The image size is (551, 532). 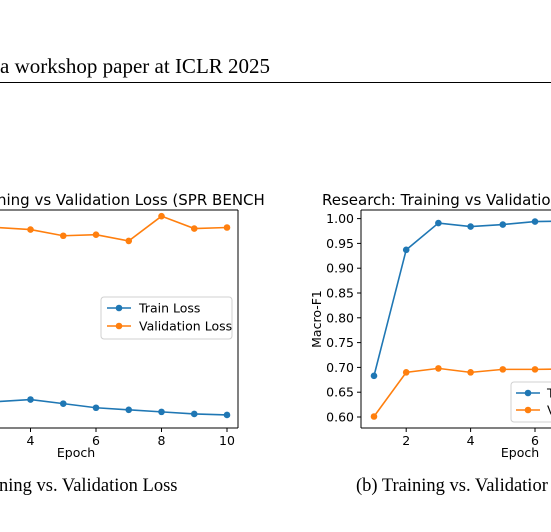 What do you see at coordinates (135, 66) in the screenshot?
I see `running-header: a workshop paper at ICLR 2025` at bounding box center [135, 66].